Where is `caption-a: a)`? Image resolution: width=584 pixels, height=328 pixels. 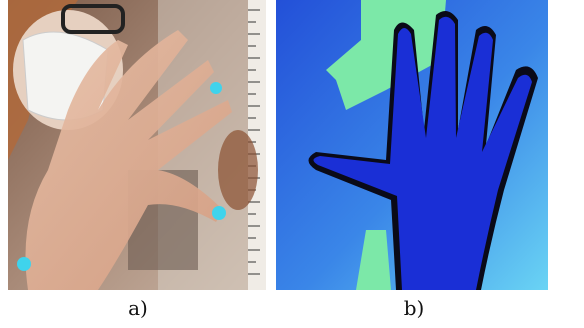
caption-a: a) is located at coordinates (138, 308).